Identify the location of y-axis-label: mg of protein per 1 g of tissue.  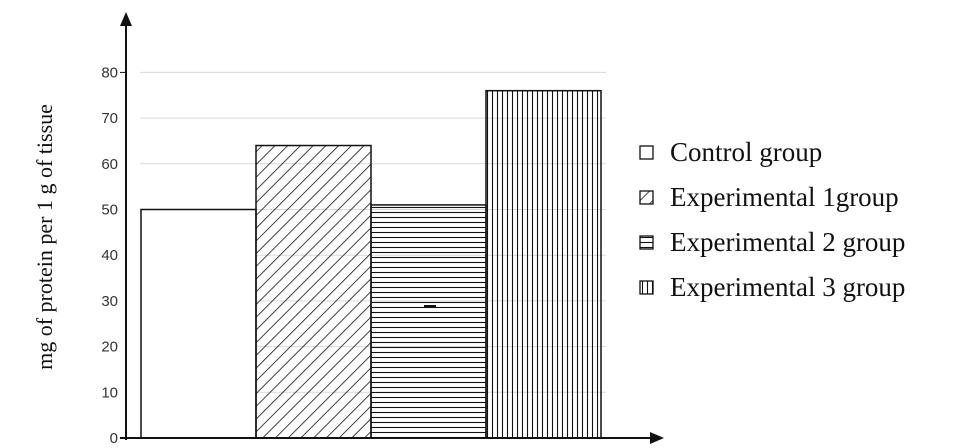
(44, 237).